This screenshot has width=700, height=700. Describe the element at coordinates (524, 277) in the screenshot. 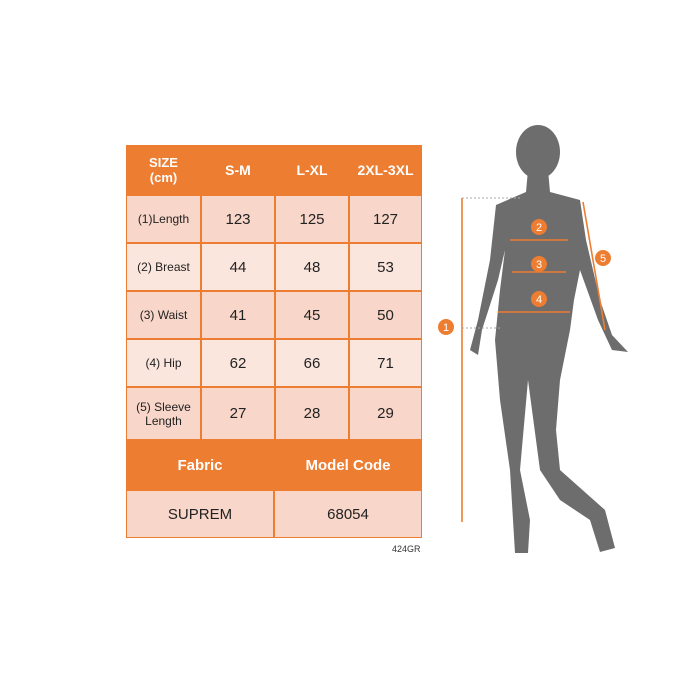

I see `marker-circles` at that location.